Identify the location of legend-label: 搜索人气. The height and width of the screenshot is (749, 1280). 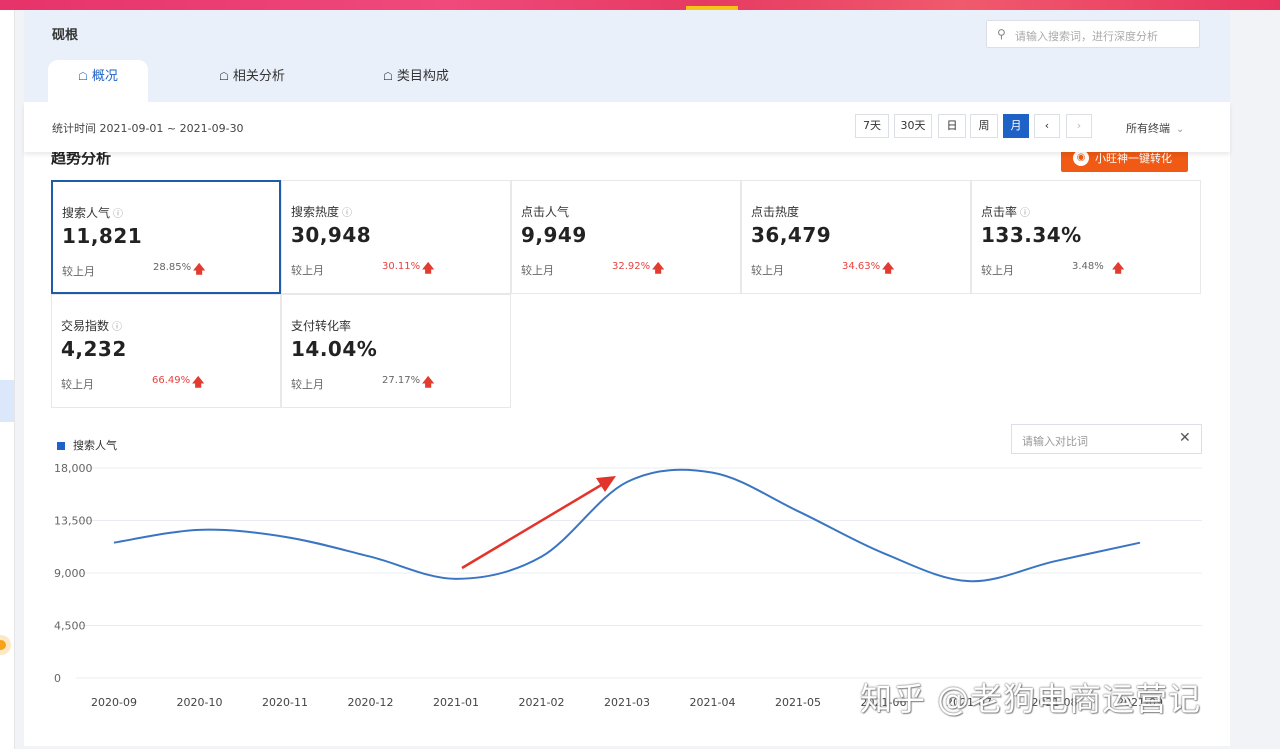
(95, 445).